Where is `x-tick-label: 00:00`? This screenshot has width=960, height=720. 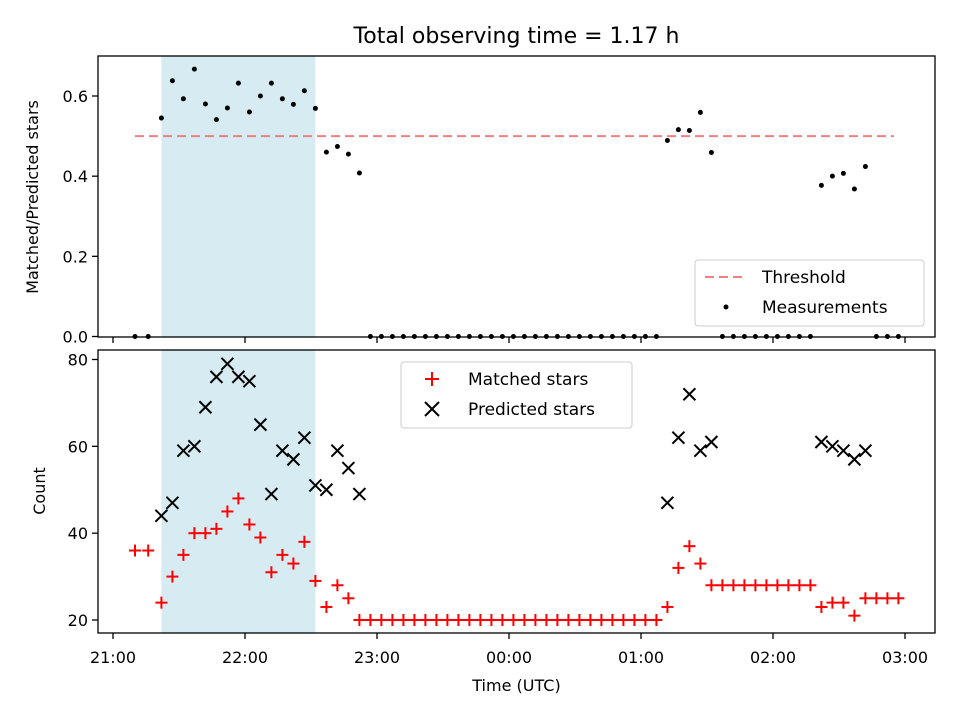
x-tick-label: 00:00 is located at coordinates (509, 657).